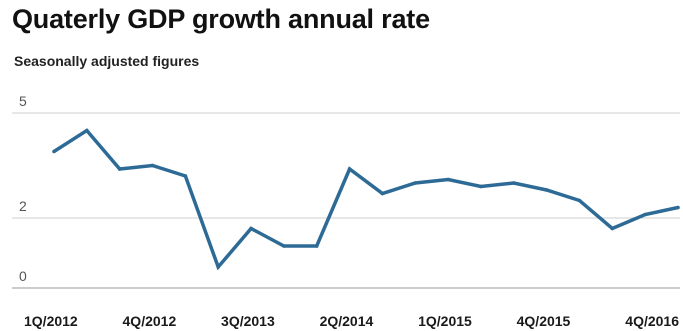 This screenshot has width=683, height=331. Describe the element at coordinates (248, 321) in the screenshot. I see `x-tick-label: 3Q/2013` at that location.